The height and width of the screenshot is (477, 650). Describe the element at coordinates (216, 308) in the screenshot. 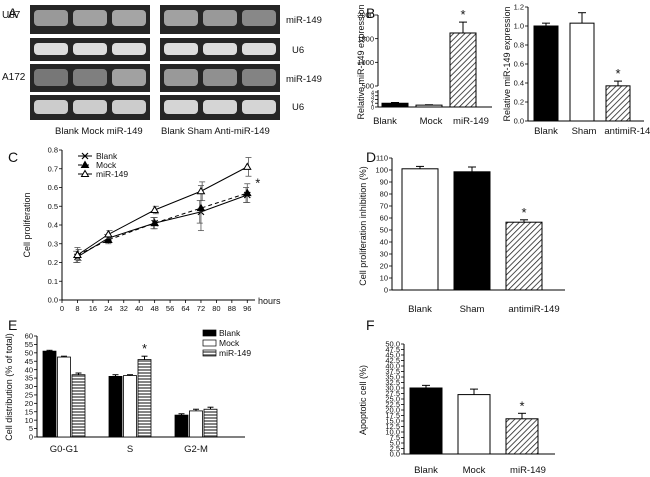

I see `C-xtick-label-10: 80` at that location.